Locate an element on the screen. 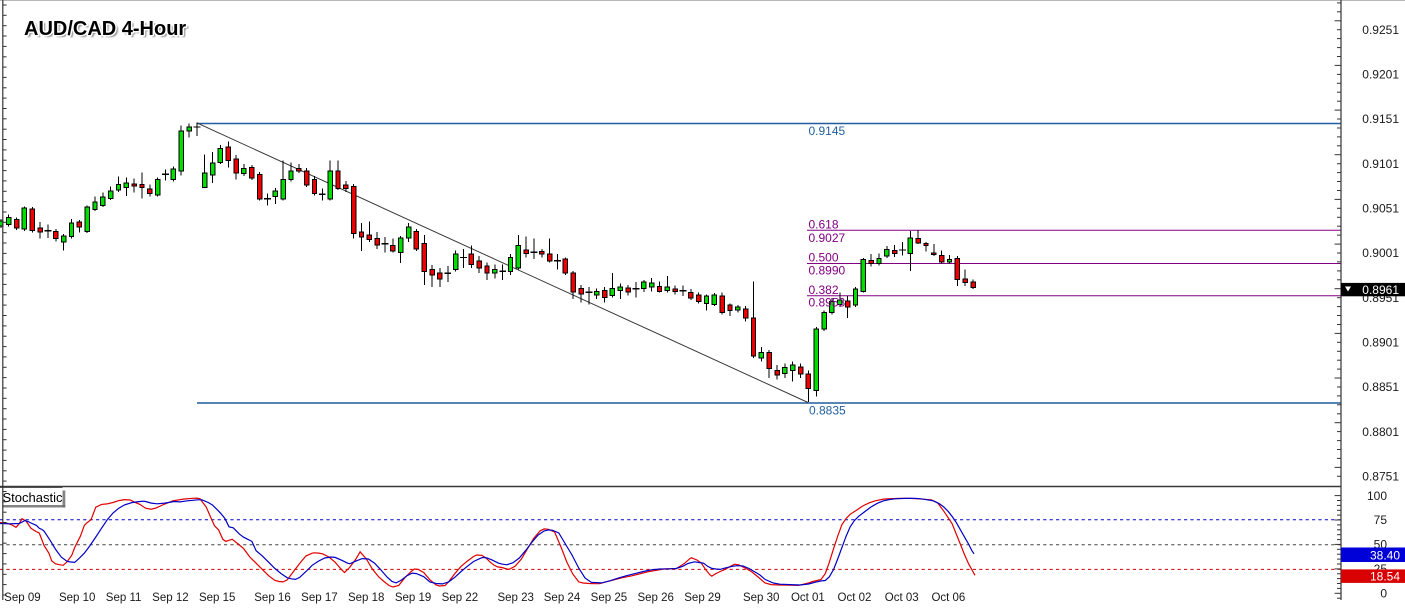 The width and height of the screenshot is (1405, 611). svg-text: Sep 12 is located at coordinates (170, 598).